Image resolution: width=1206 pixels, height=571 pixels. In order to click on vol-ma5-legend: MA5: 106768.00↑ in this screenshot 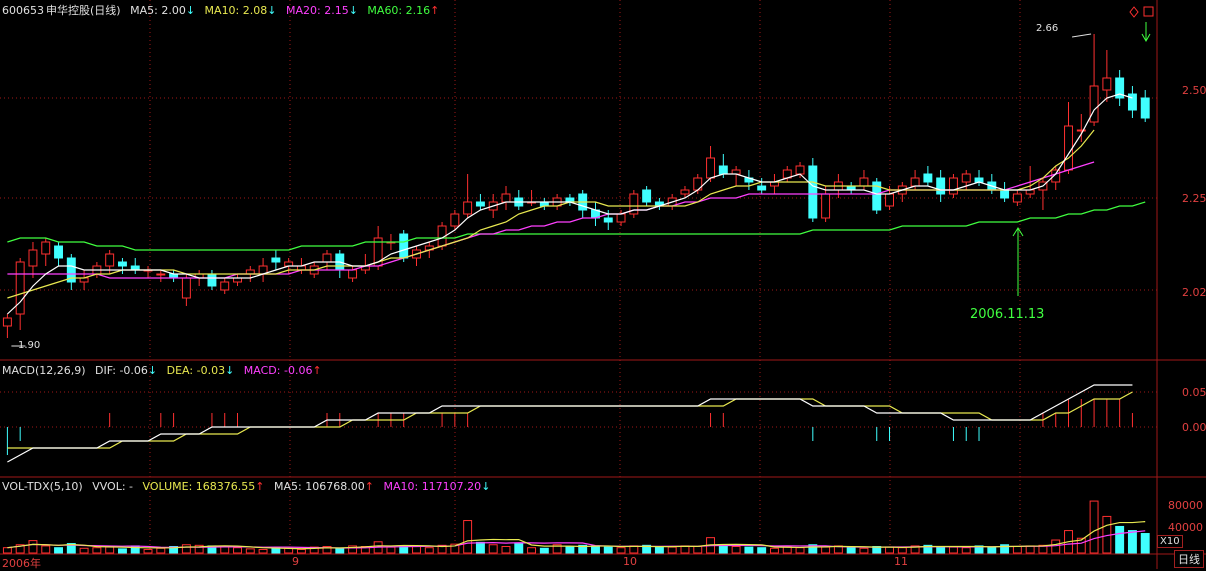, I will do `click(324, 486)`.